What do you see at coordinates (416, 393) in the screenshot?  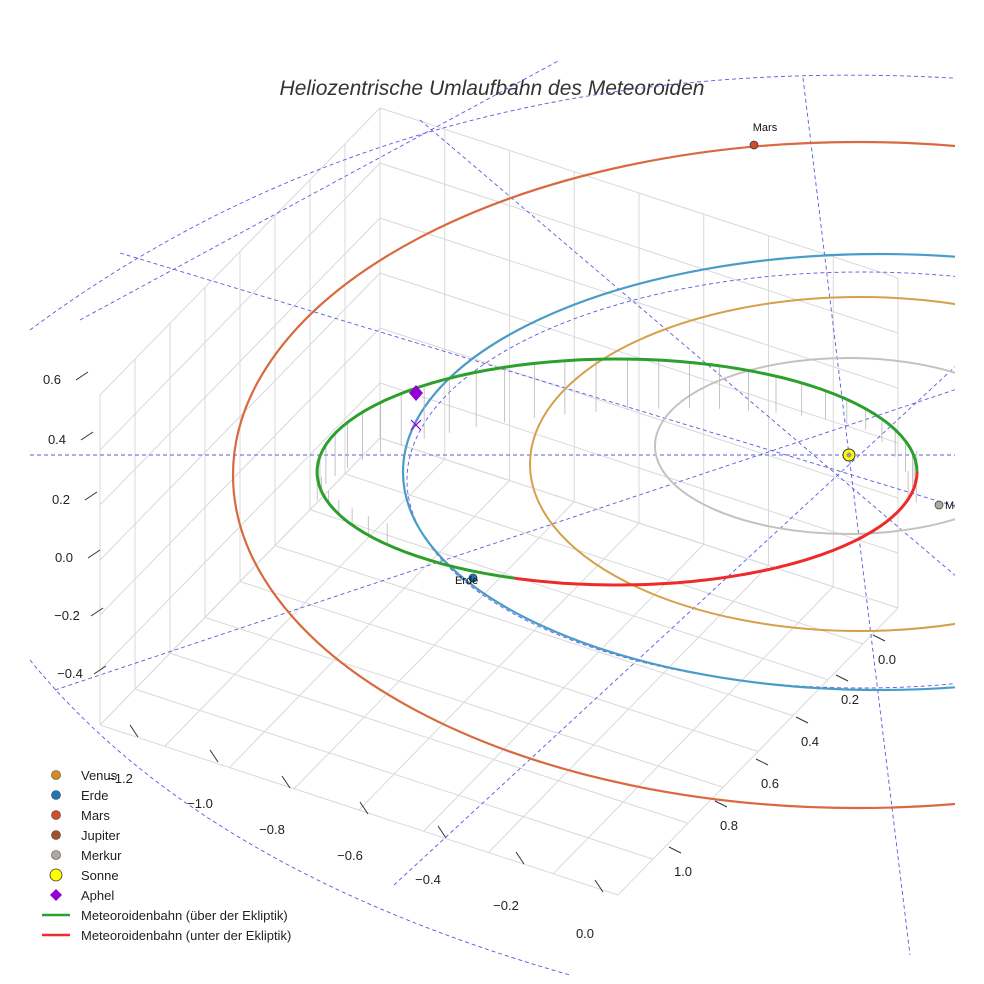 I see `aphel-marker` at bounding box center [416, 393].